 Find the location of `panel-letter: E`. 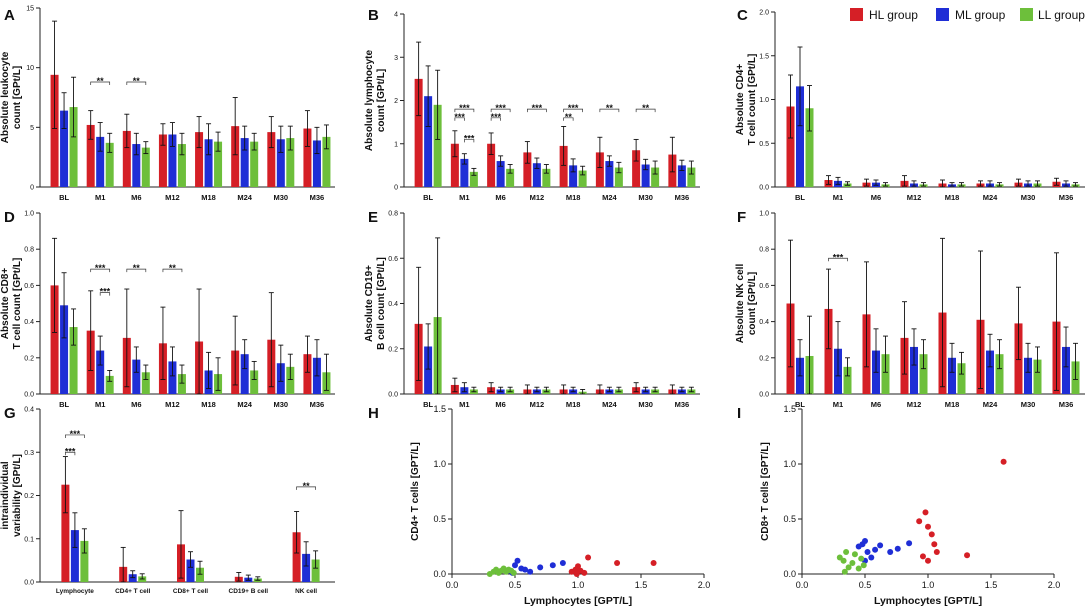

panel-letter: E is located at coordinates (373, 217).